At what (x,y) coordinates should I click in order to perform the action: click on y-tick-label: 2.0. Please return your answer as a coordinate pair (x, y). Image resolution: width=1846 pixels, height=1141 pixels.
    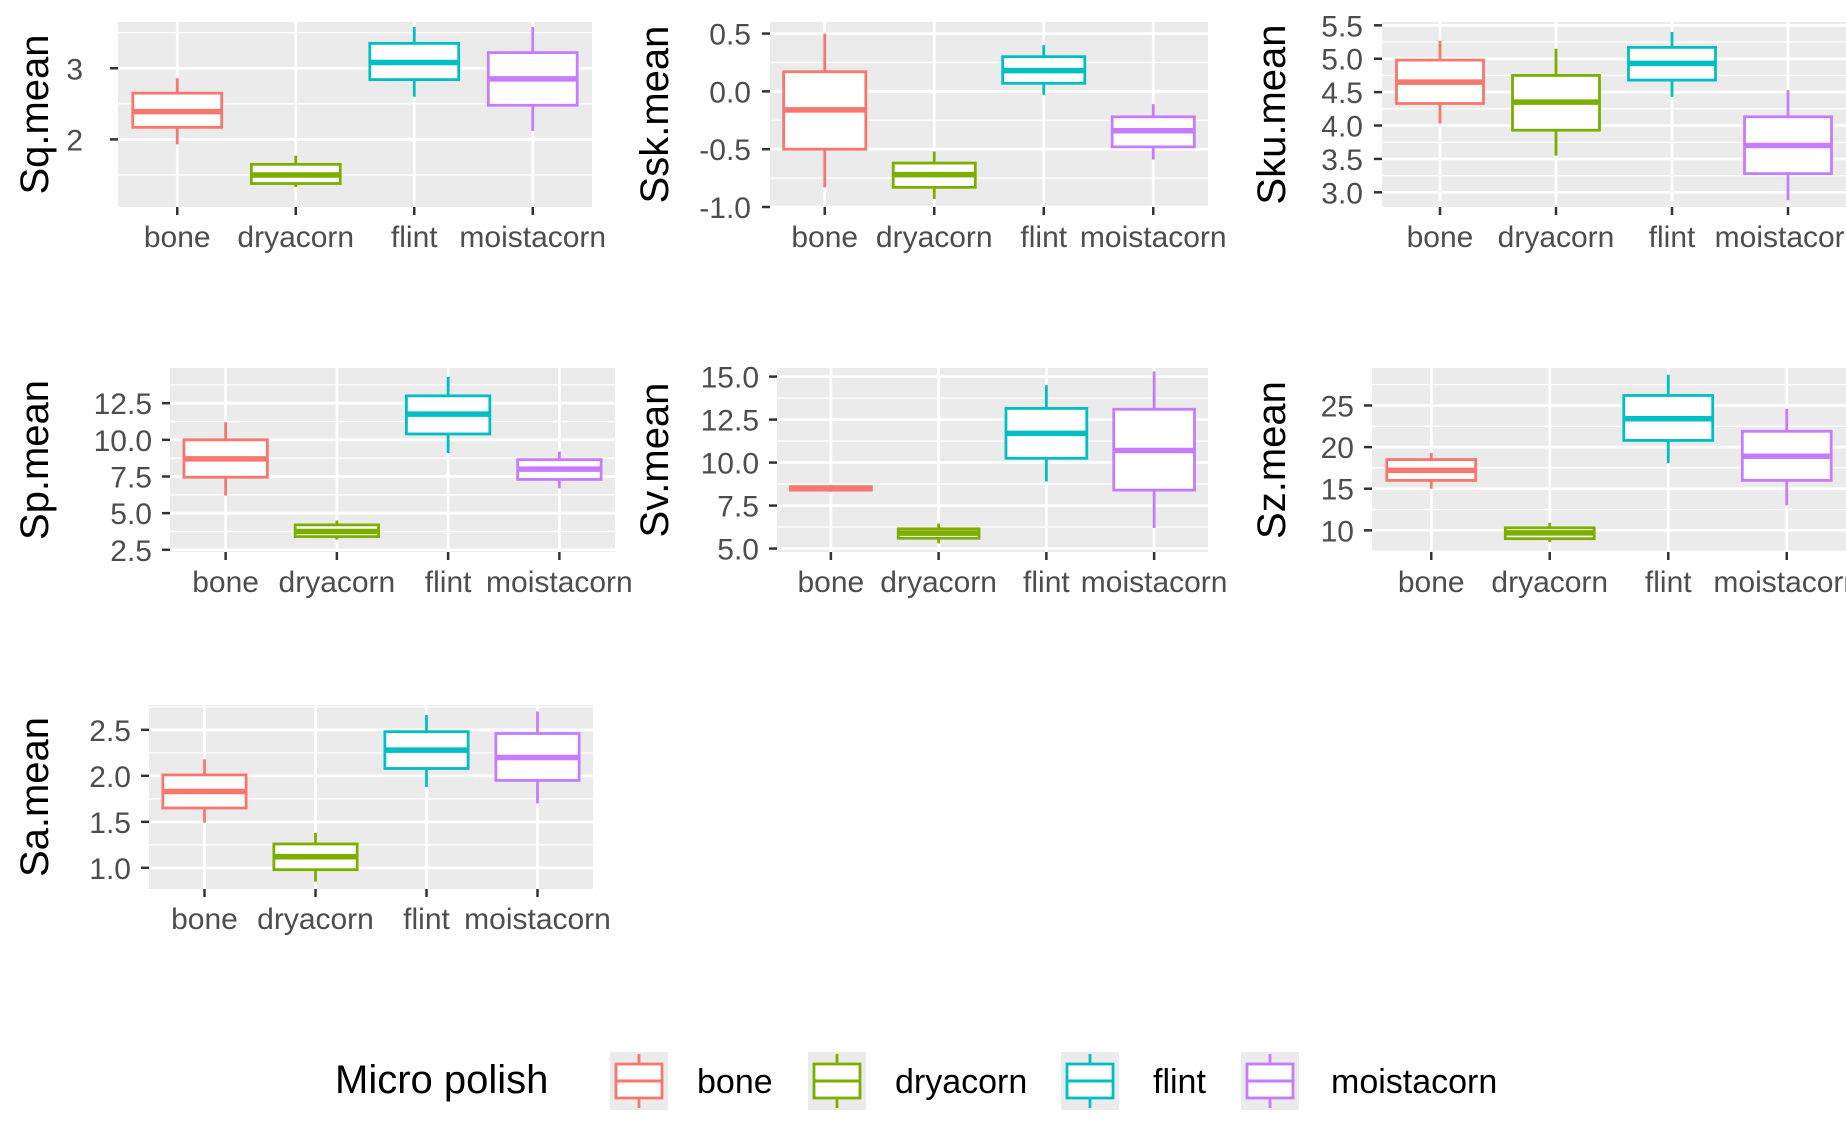
    Looking at the image, I should click on (110, 777).